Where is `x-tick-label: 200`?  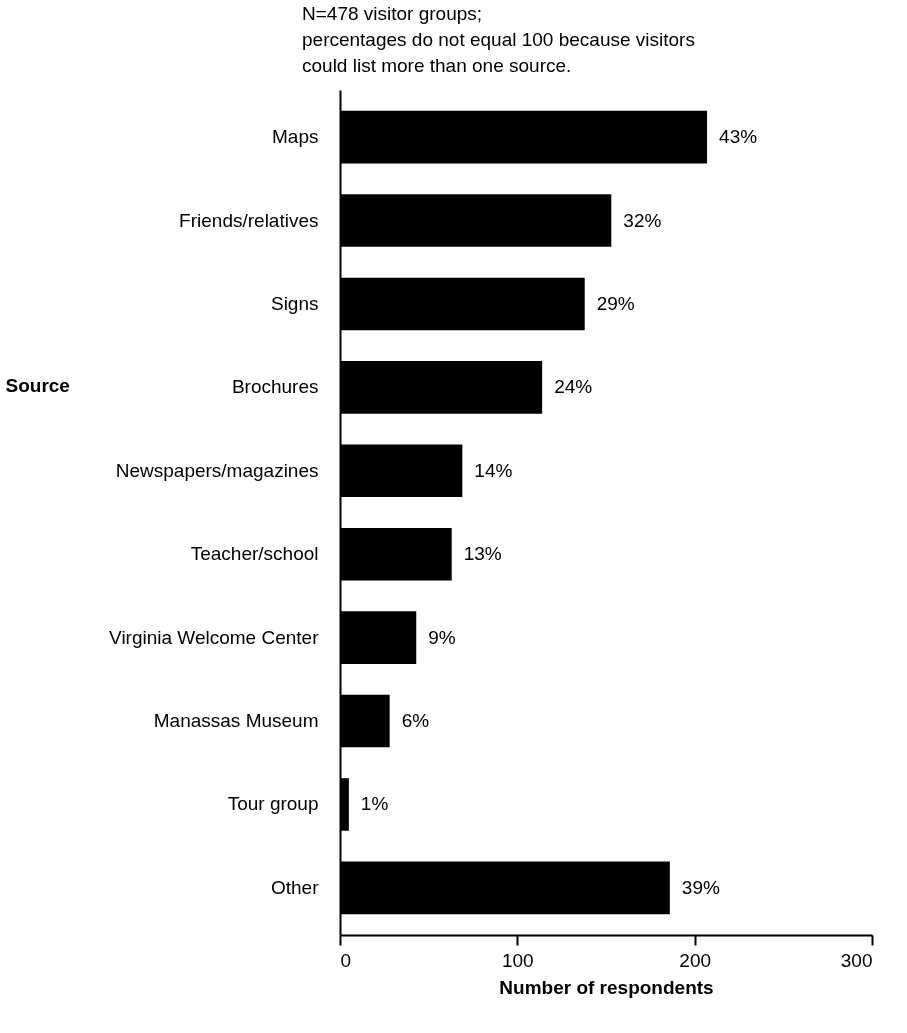
x-tick-label: 200 is located at coordinates (695, 960).